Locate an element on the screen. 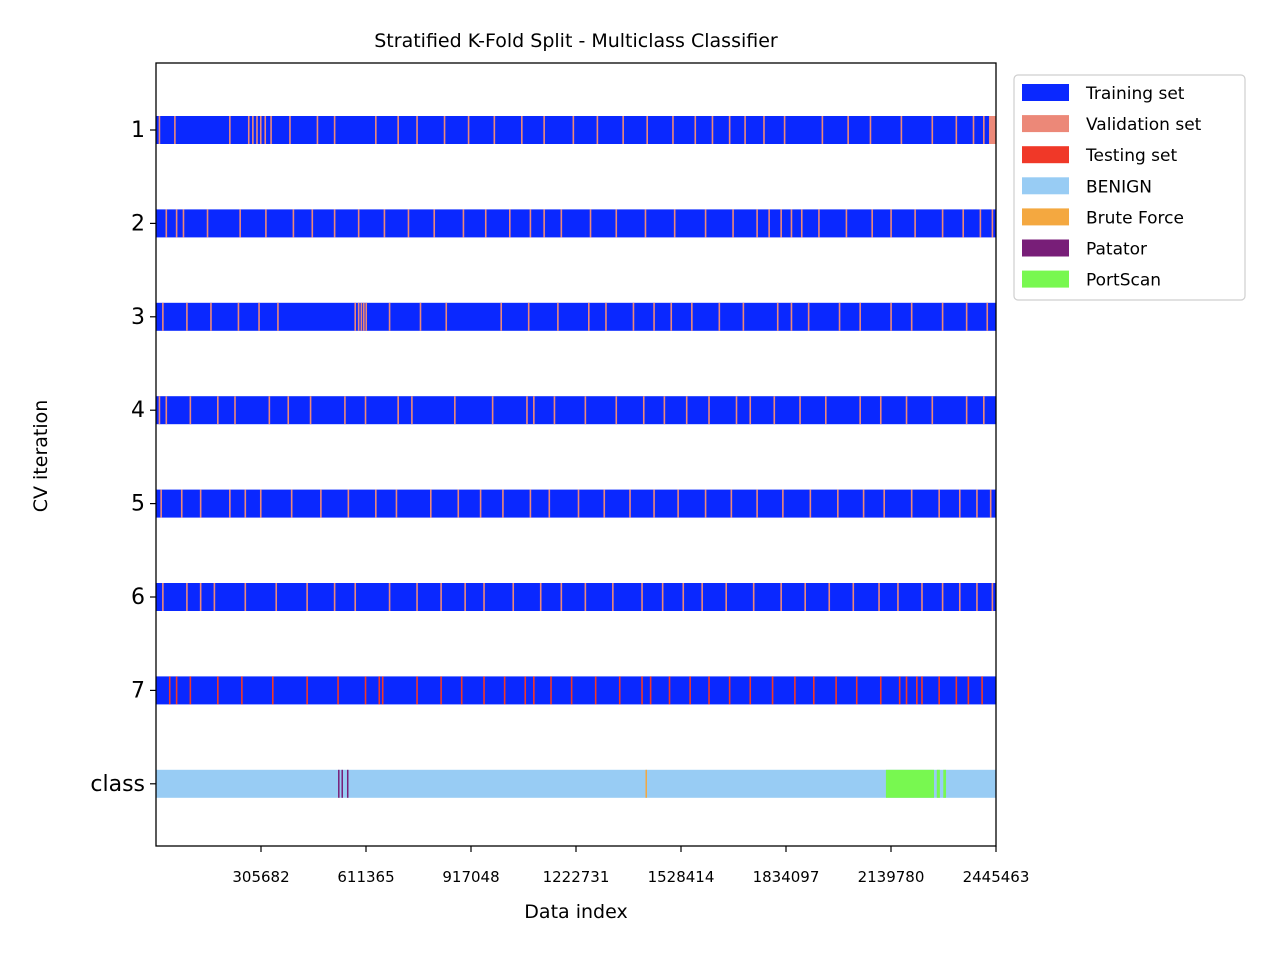 This screenshot has width=1276, height=956. y-tick-label: 4 is located at coordinates (138, 410).